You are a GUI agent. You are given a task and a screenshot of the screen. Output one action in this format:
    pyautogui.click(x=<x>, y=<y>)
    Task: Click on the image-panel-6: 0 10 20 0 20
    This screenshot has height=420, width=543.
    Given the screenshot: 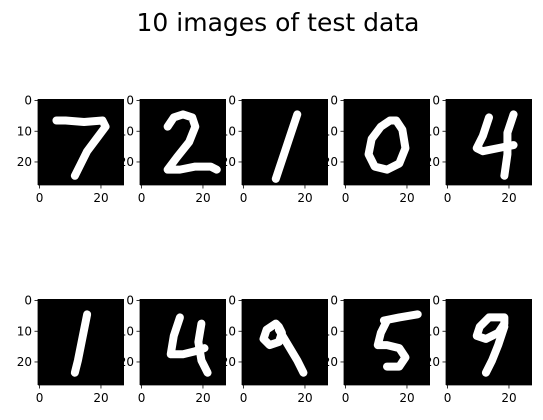 What is the action you would take?
    pyautogui.click(x=70, y=349)
    